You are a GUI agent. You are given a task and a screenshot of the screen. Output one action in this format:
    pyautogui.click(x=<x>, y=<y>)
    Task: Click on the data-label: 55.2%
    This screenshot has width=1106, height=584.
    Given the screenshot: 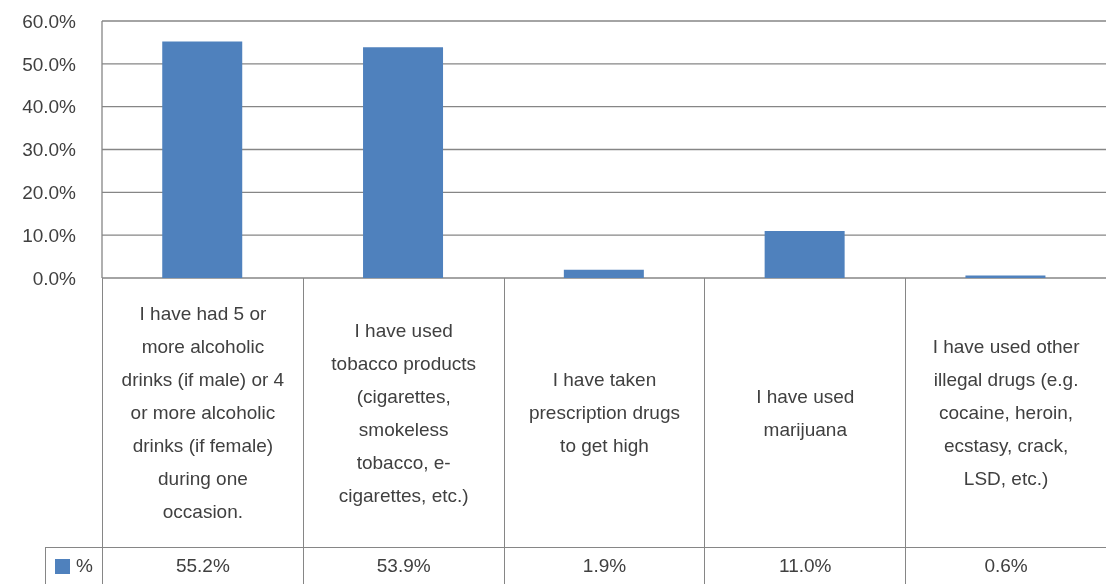 What is the action you would take?
    pyautogui.click(x=202, y=566)
    